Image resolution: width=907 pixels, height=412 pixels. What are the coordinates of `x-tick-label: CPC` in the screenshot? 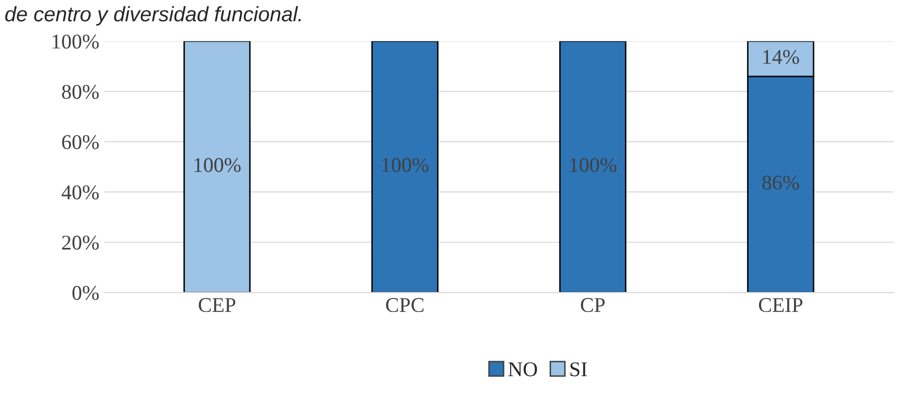 It's located at (405, 305).